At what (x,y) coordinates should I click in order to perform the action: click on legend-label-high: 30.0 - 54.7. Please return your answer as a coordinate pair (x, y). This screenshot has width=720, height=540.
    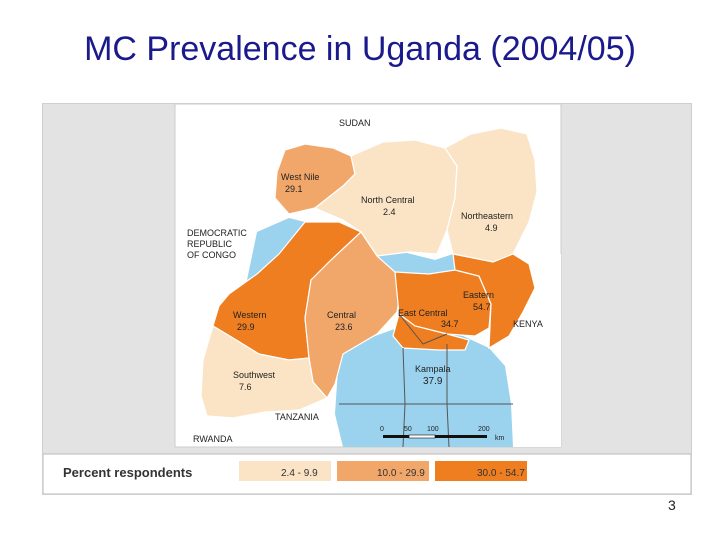
    Looking at the image, I should click on (501, 473).